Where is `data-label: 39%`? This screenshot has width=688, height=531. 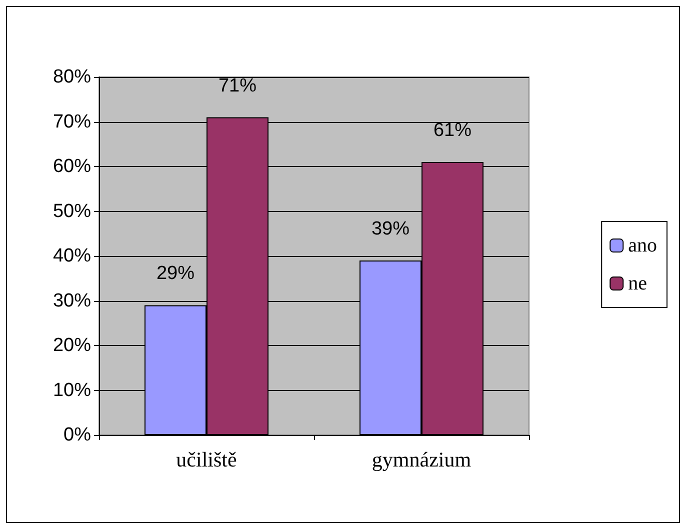
data-label: 39% is located at coordinates (390, 229).